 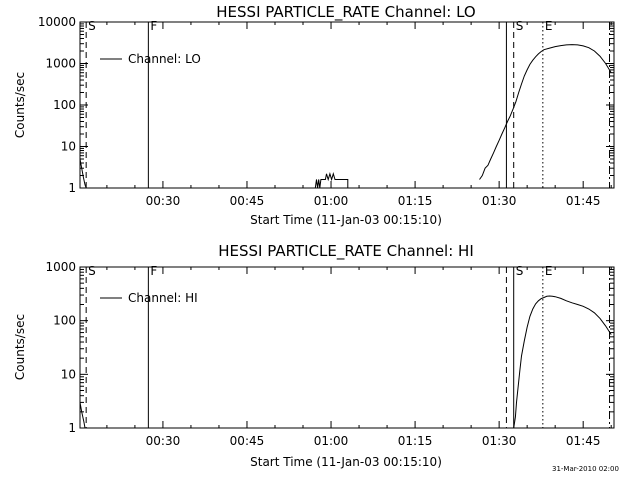 I want to click on ylabel-hi: Counts/sec, so click(x=20, y=347).